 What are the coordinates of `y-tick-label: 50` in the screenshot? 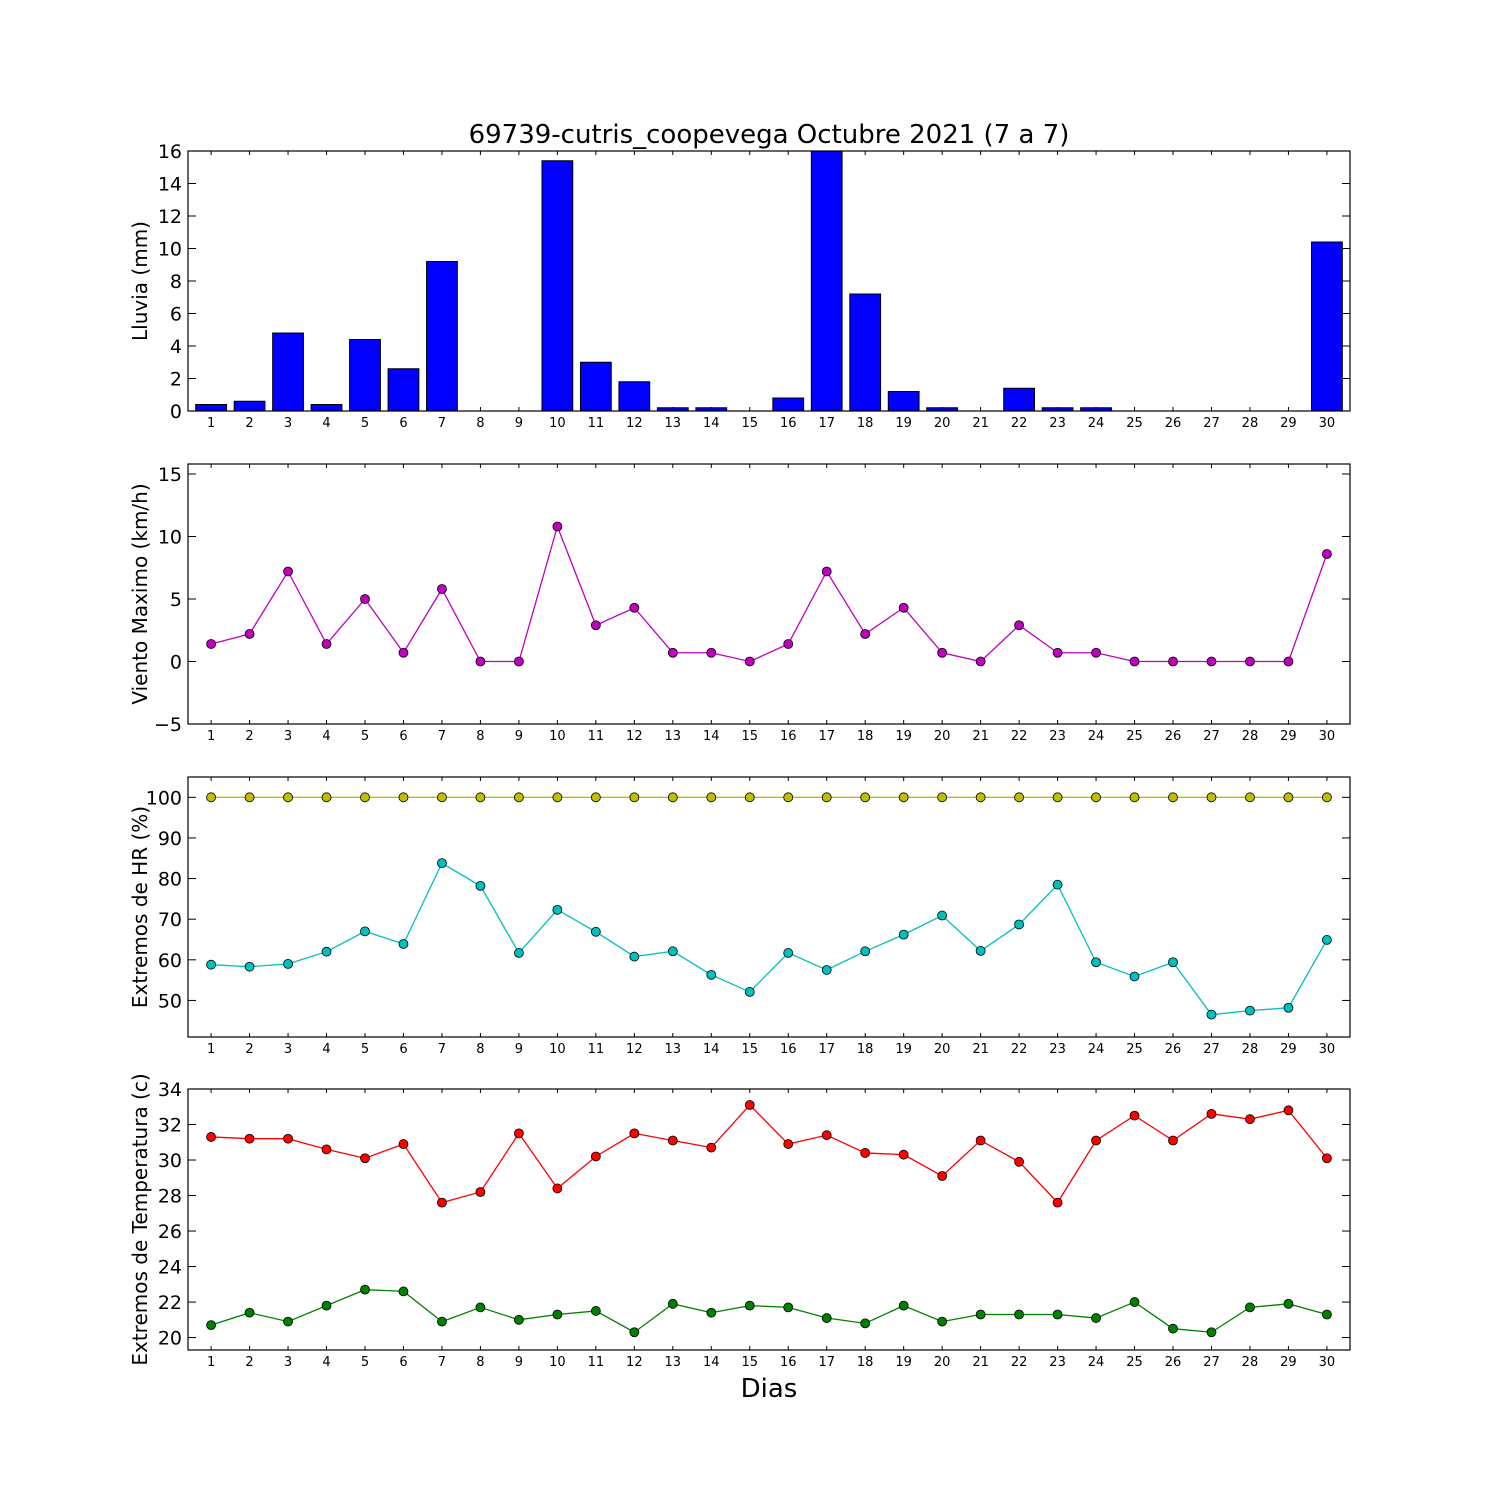 It's located at (170, 1001).